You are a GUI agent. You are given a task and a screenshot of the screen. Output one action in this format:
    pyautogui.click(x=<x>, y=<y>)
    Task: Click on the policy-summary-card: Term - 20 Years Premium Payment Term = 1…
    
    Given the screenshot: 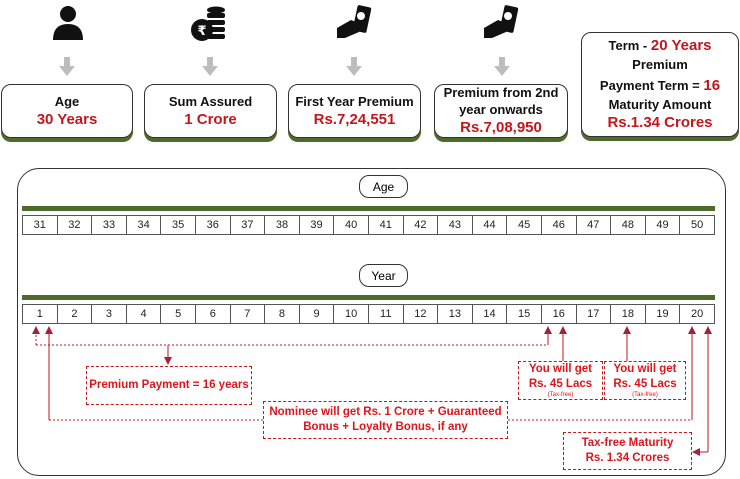 What is the action you would take?
    pyautogui.click(x=660, y=84)
    